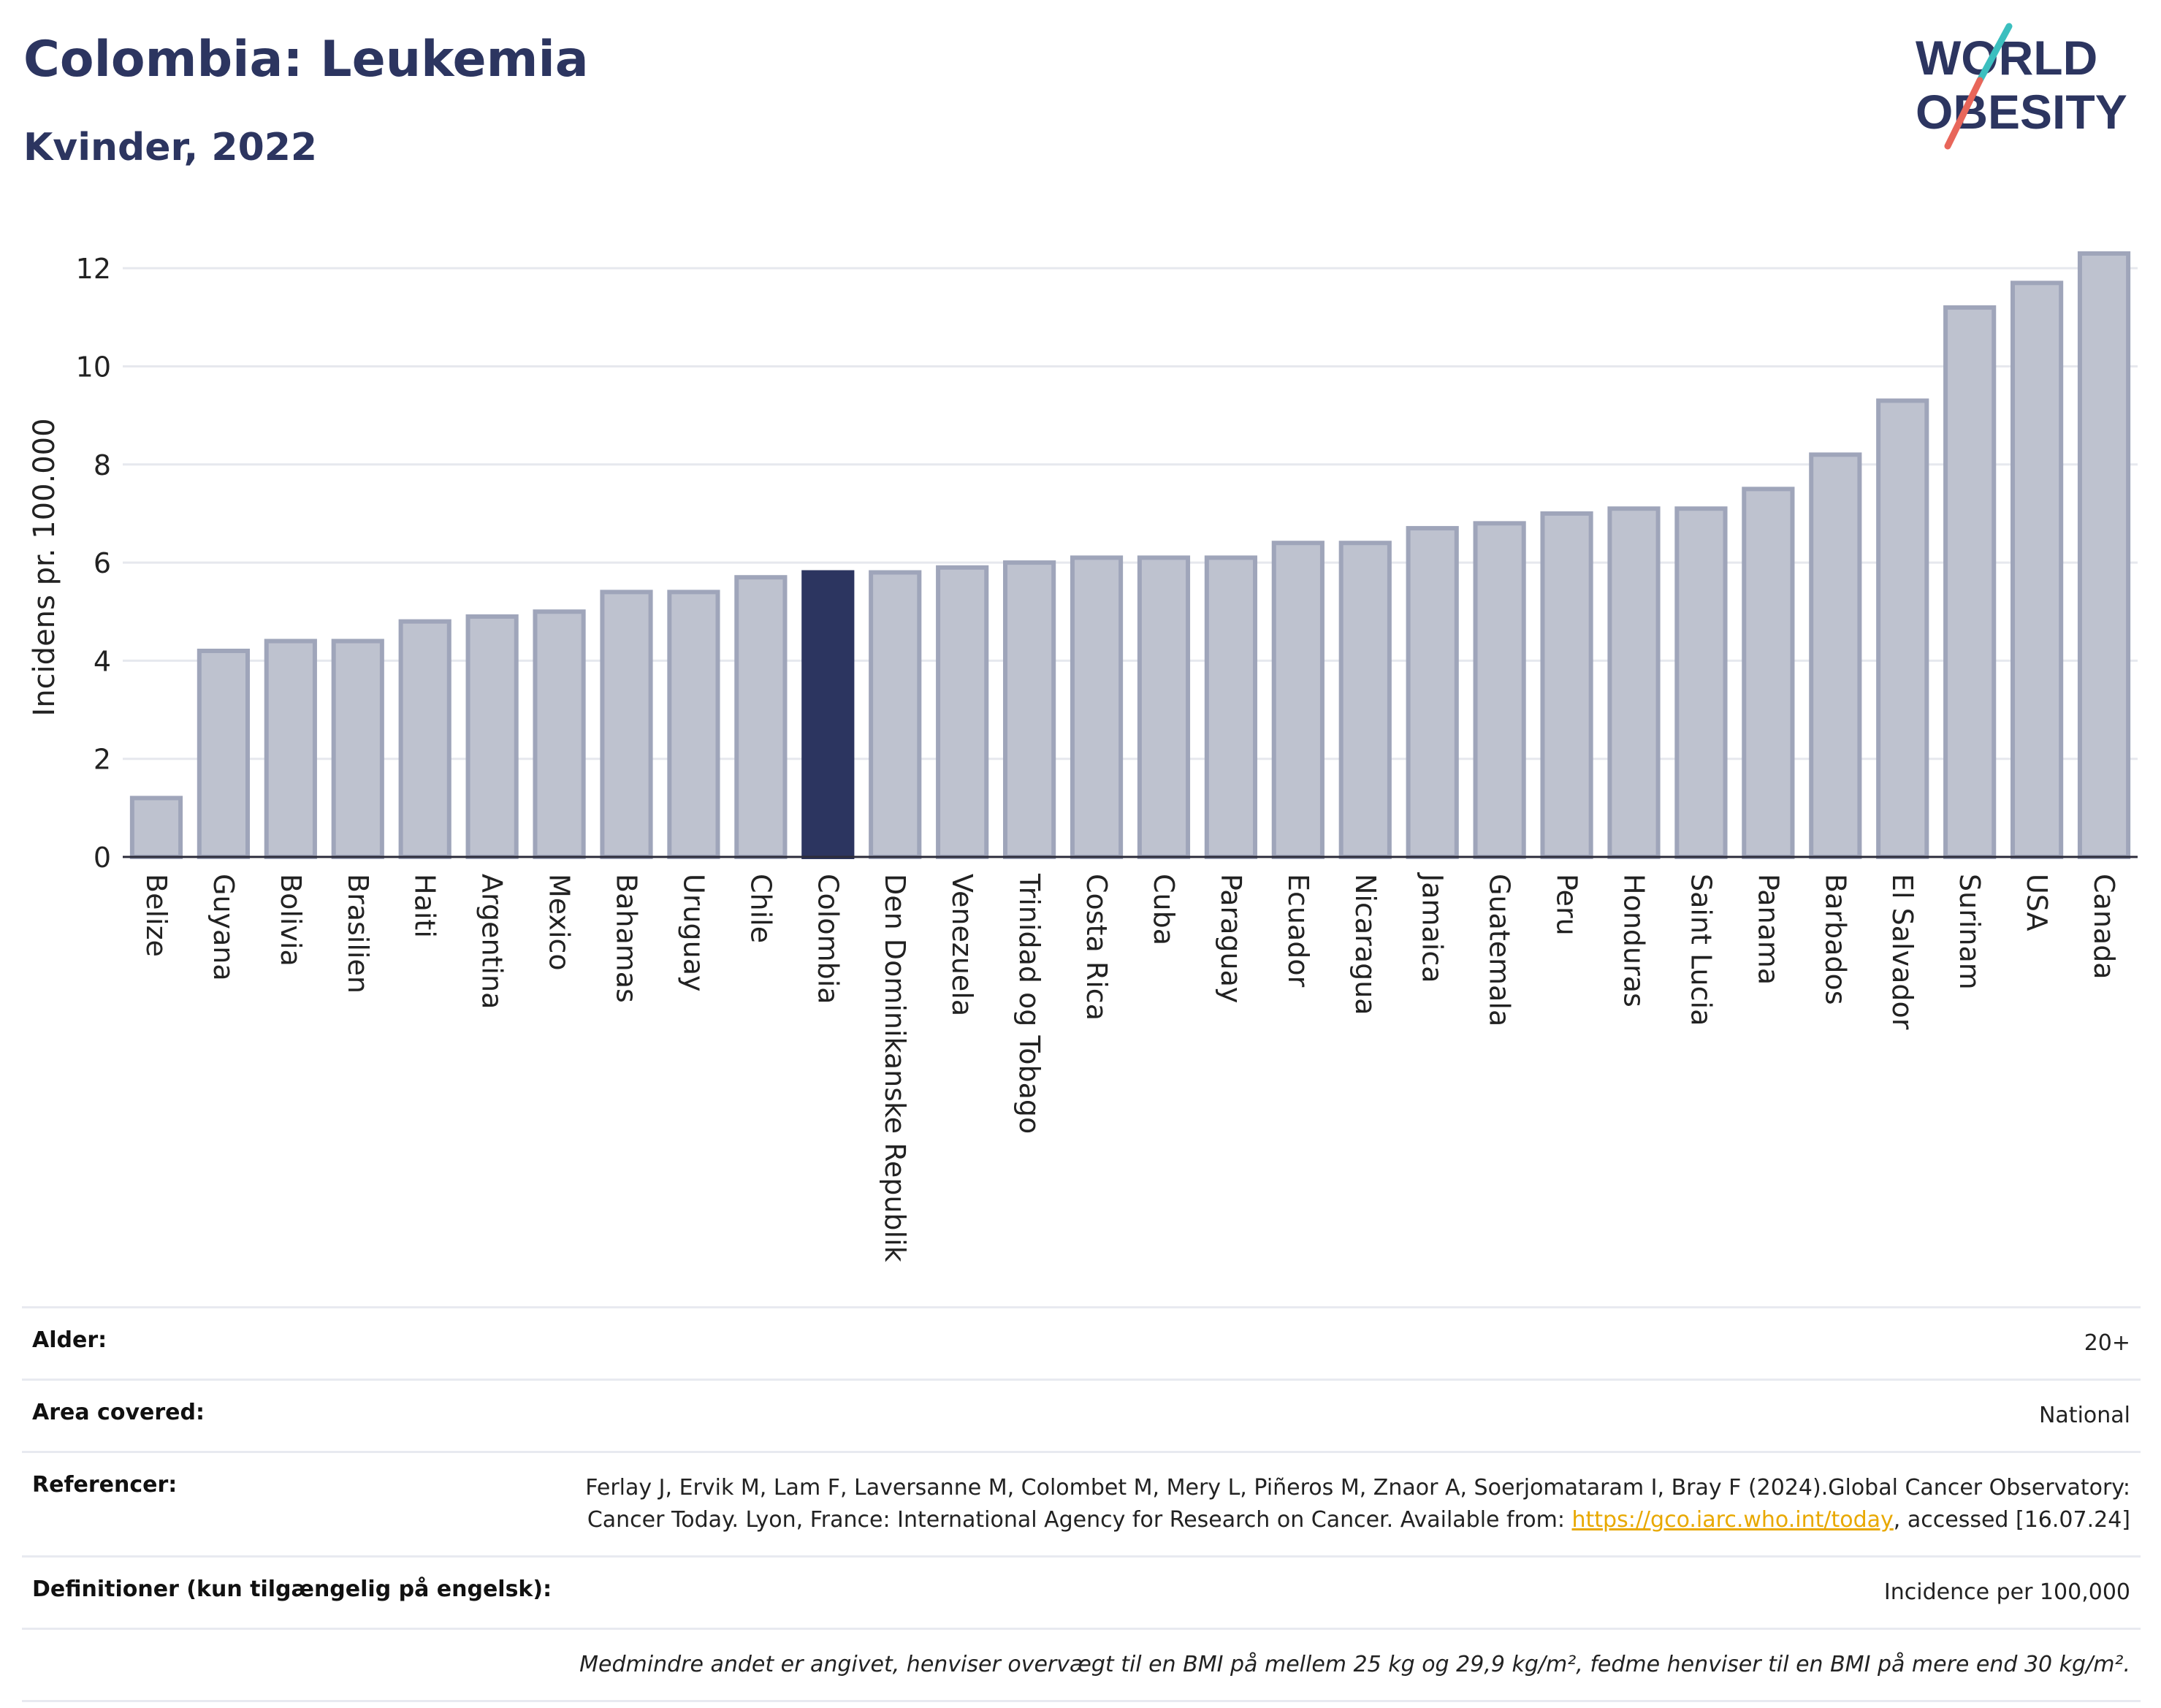 The image size is (2161, 1708). I want to click on world-obesity-logo: WORLD OBESITY, so click(2021, 86).